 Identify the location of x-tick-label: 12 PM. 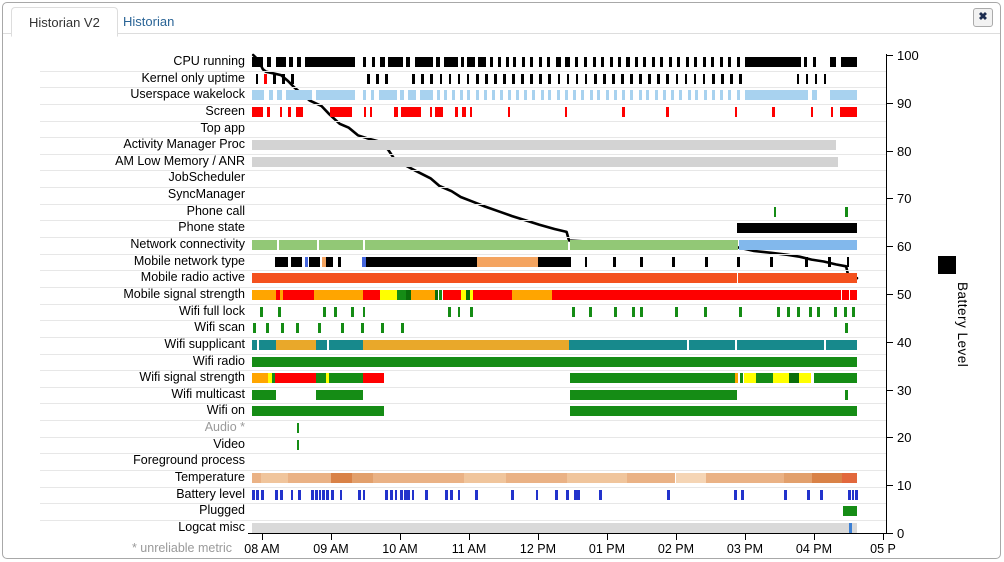
(538, 549).